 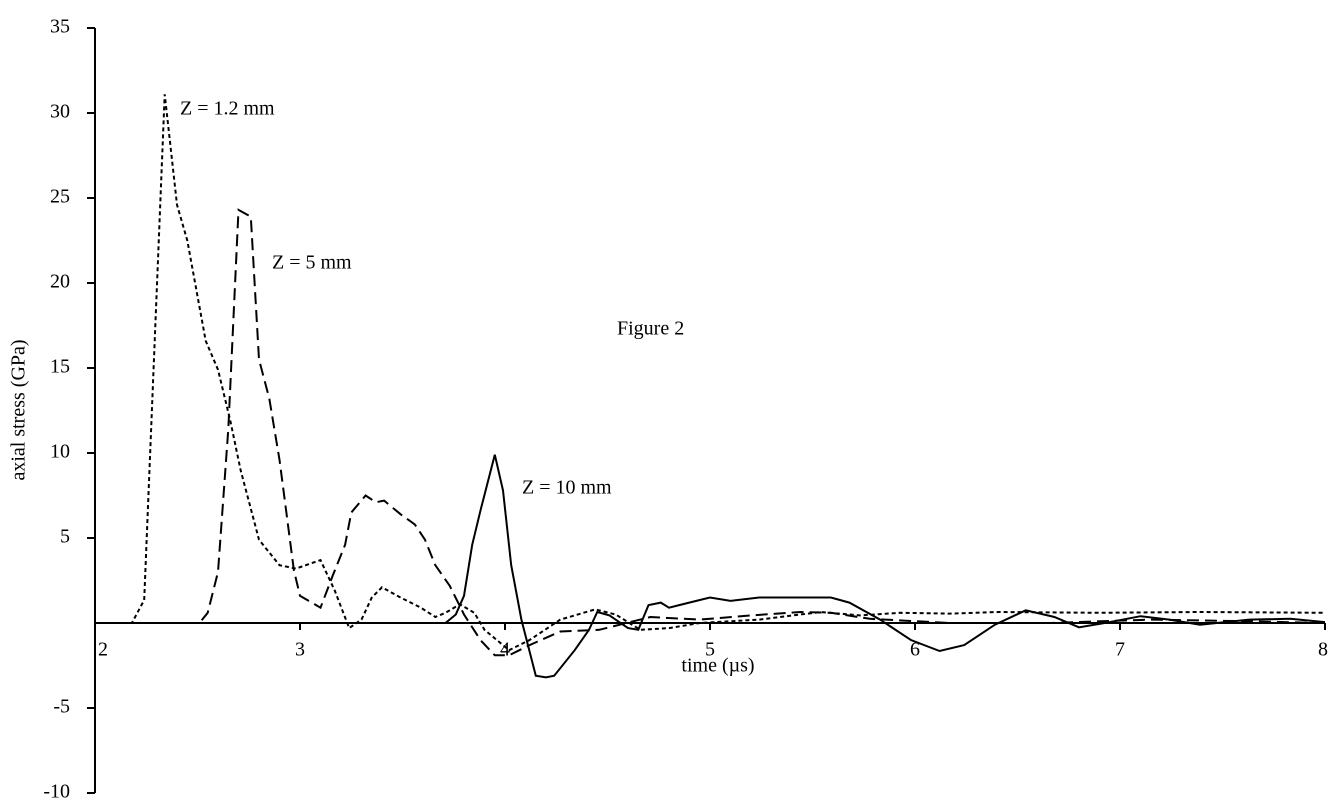 What do you see at coordinates (19, 409) in the screenshot?
I see `y-axis-label: axial stress (GPa)` at bounding box center [19, 409].